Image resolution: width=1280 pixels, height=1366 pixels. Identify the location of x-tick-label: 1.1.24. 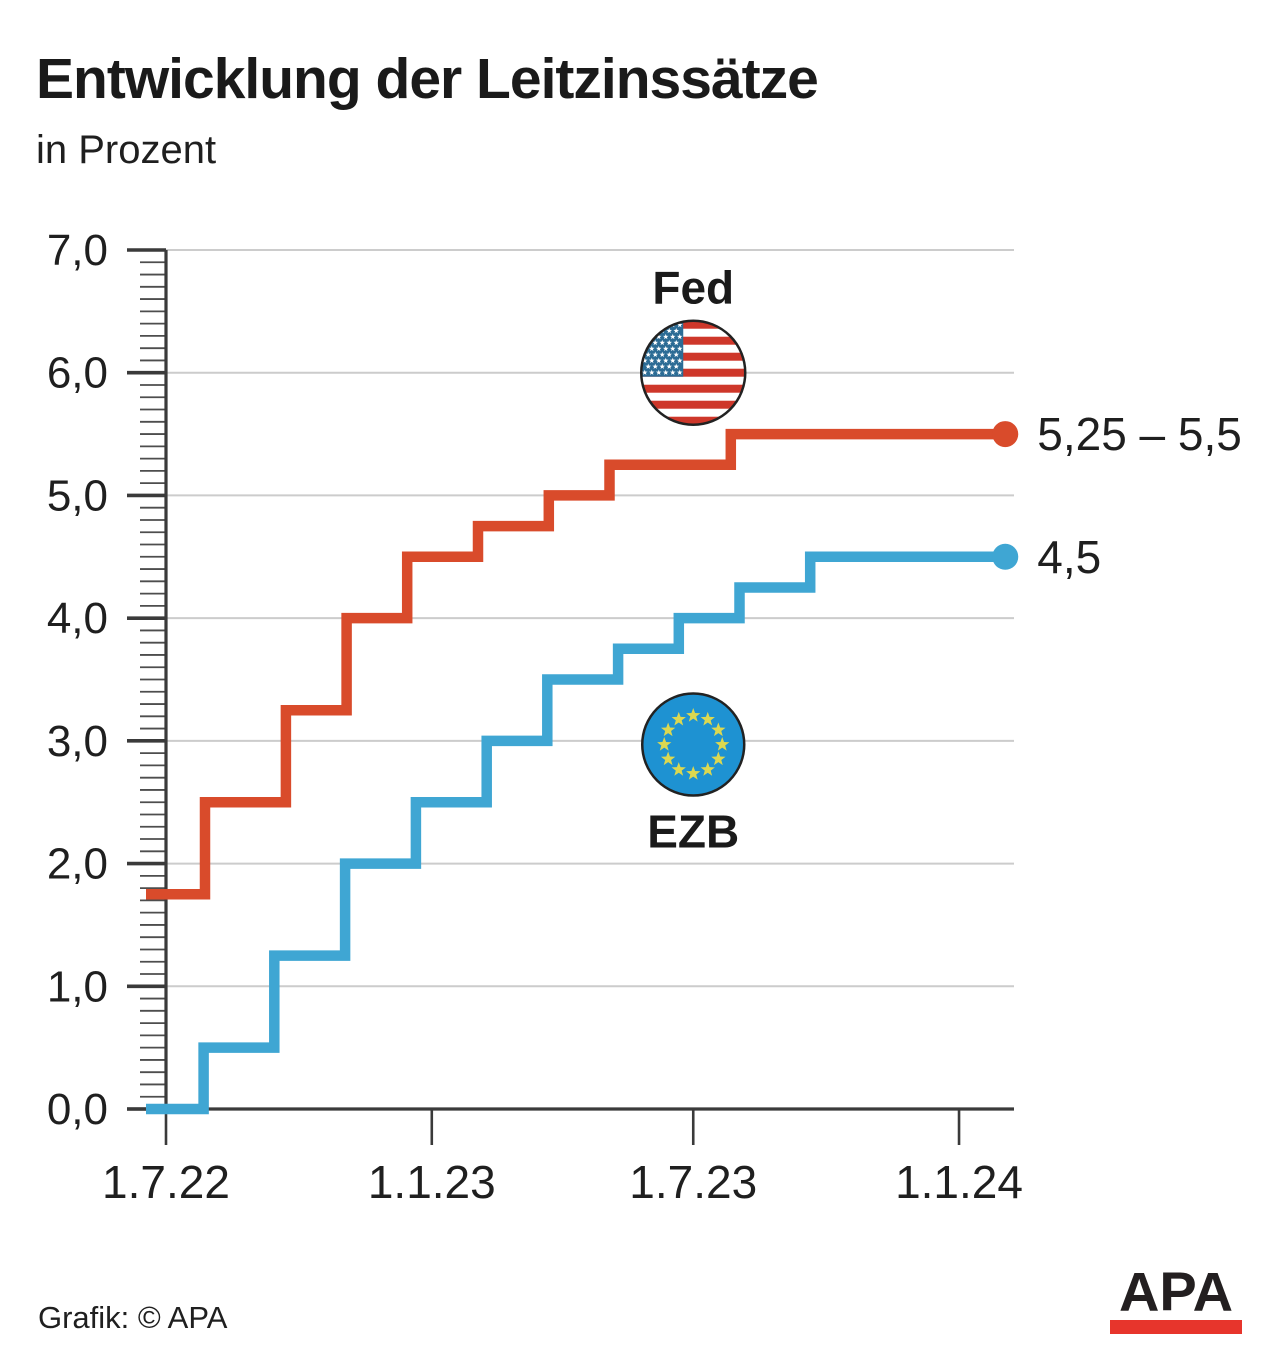
(959, 1182).